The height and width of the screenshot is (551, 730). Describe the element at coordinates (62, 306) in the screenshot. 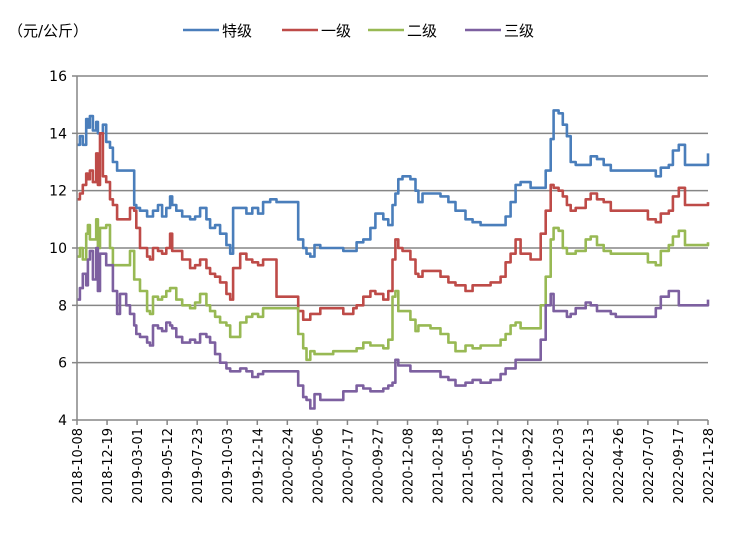

I see `y-tick-label: 8` at that location.